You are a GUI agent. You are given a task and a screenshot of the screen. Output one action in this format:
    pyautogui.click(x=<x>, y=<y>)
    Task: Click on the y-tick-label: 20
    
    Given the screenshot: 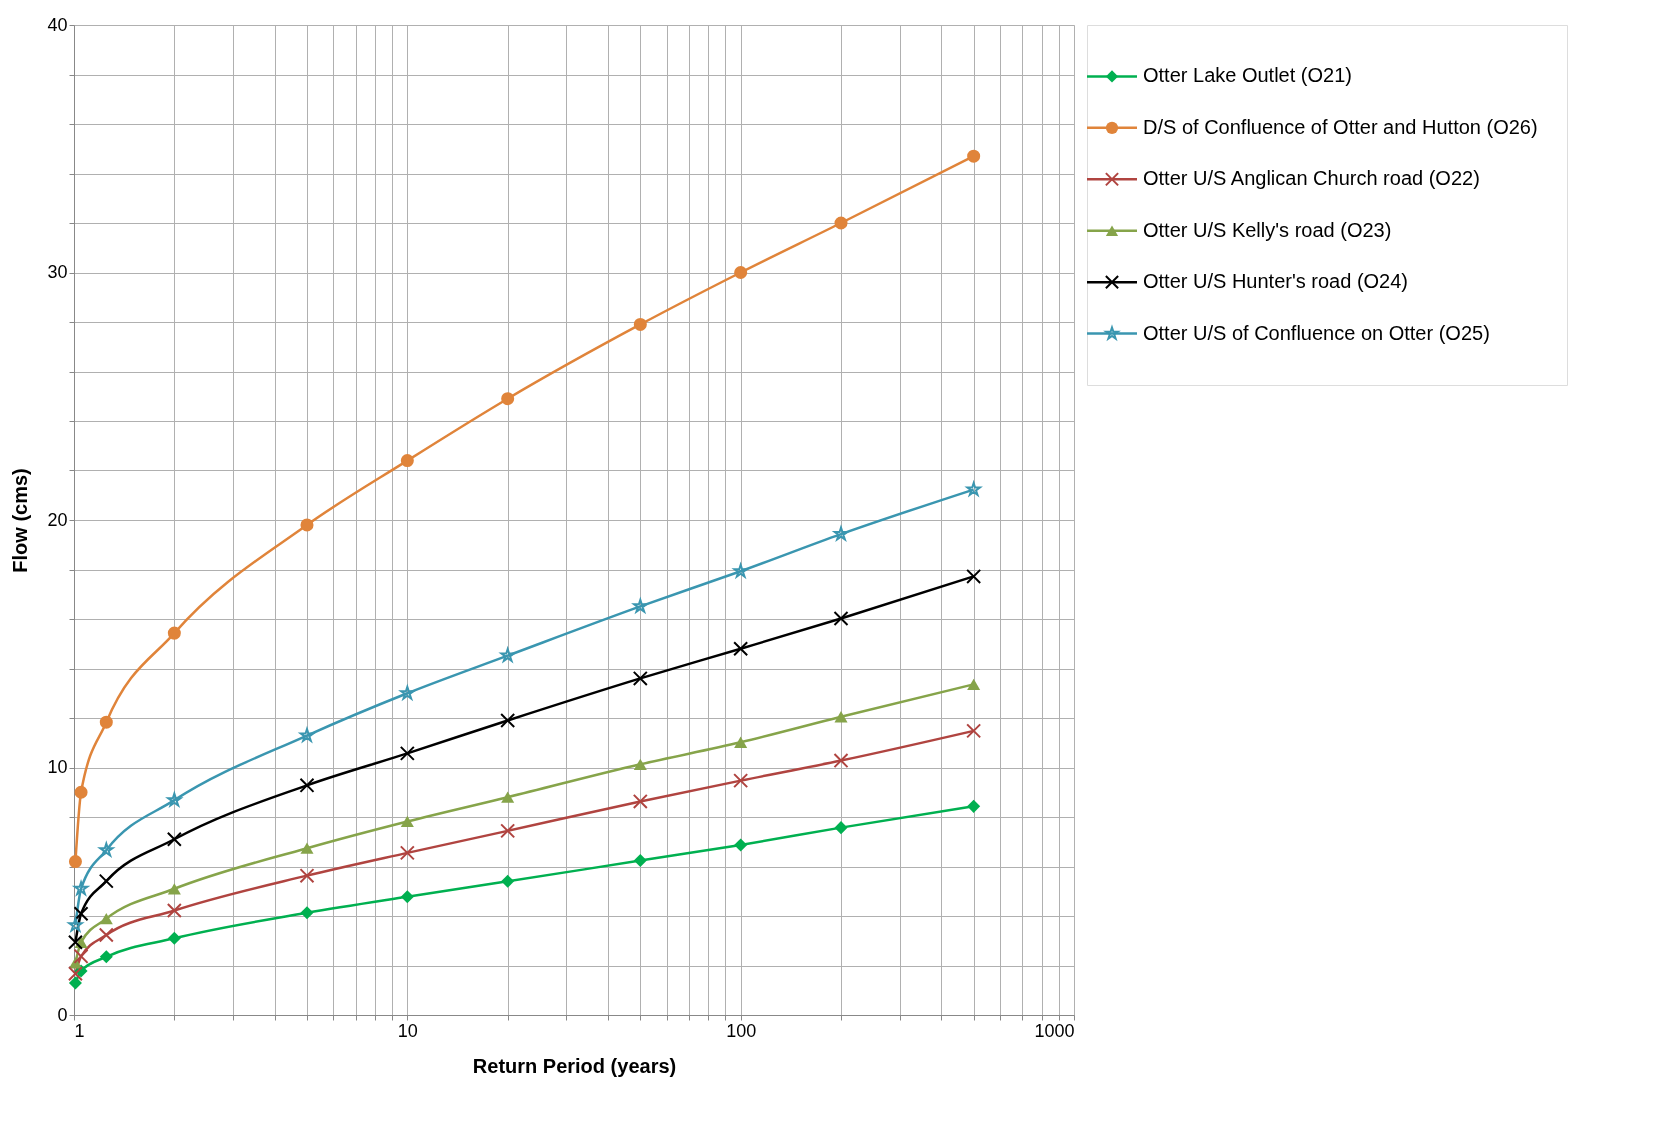 What is the action you would take?
    pyautogui.click(x=57, y=519)
    